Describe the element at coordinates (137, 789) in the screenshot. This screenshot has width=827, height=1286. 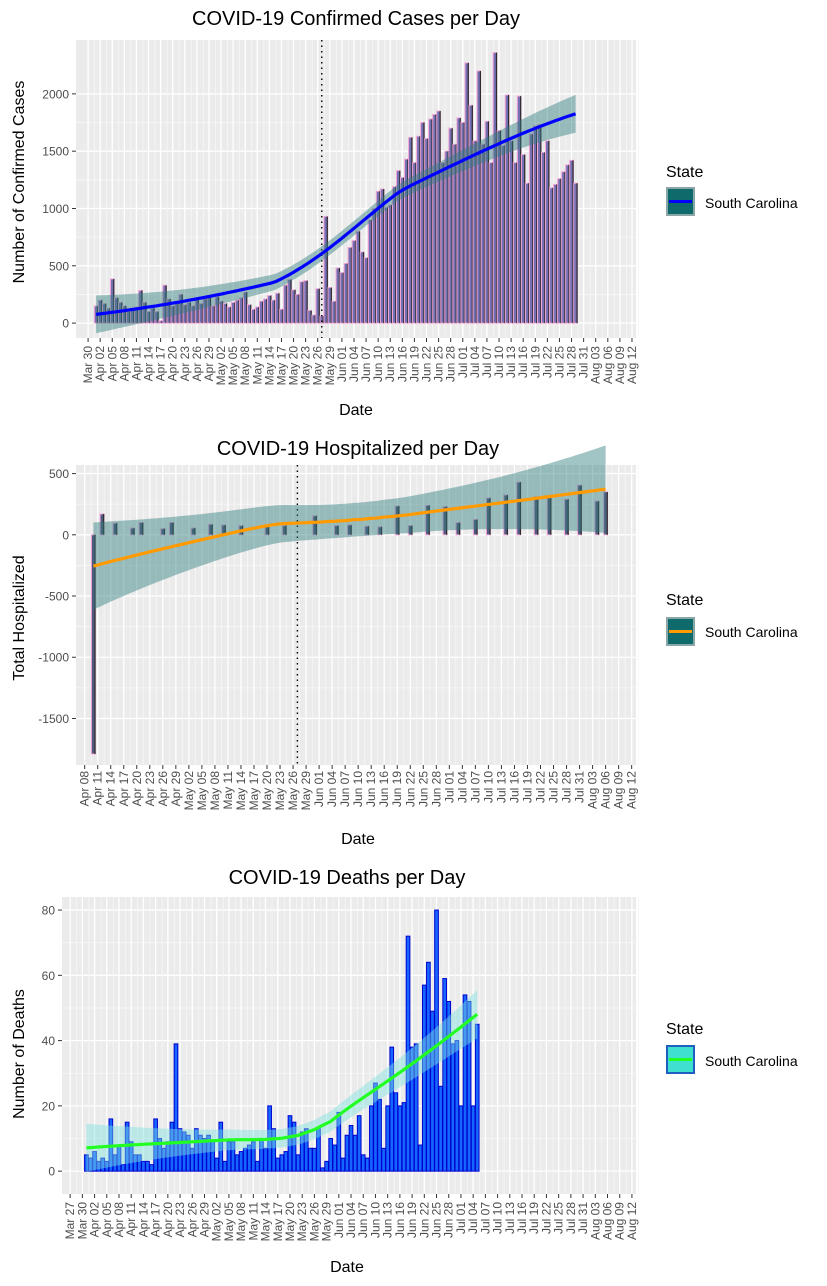
I see `x-tick-label: Apr 20` at that location.